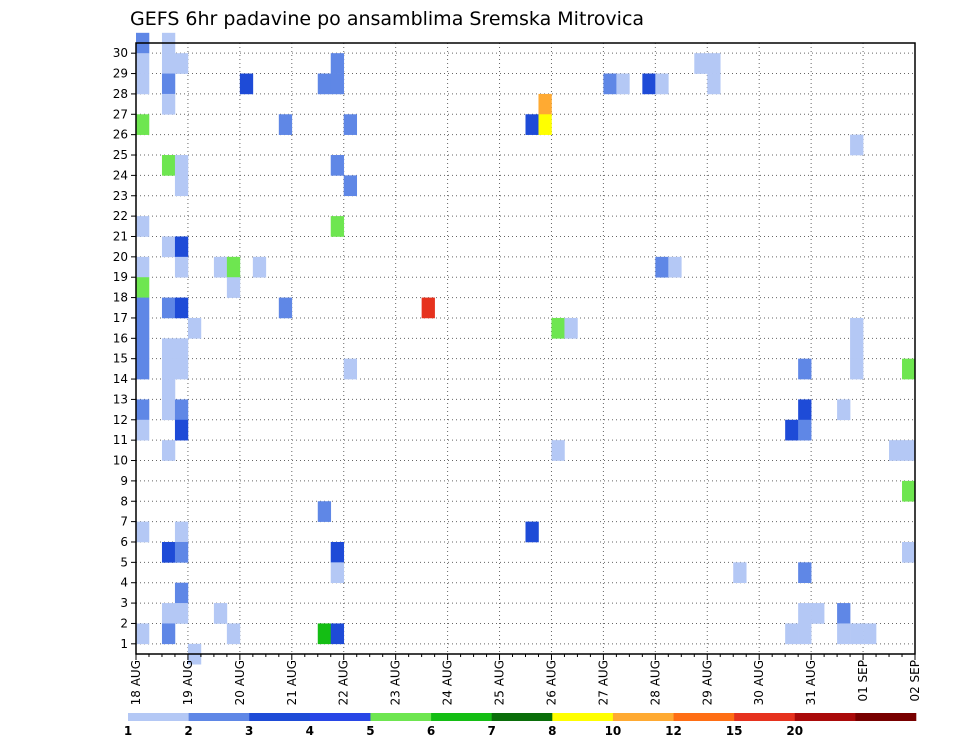 This screenshot has height=742, width=960. What do you see at coordinates (240, 682) in the screenshot?
I see `x-tick-label: 20 AUG` at bounding box center [240, 682].